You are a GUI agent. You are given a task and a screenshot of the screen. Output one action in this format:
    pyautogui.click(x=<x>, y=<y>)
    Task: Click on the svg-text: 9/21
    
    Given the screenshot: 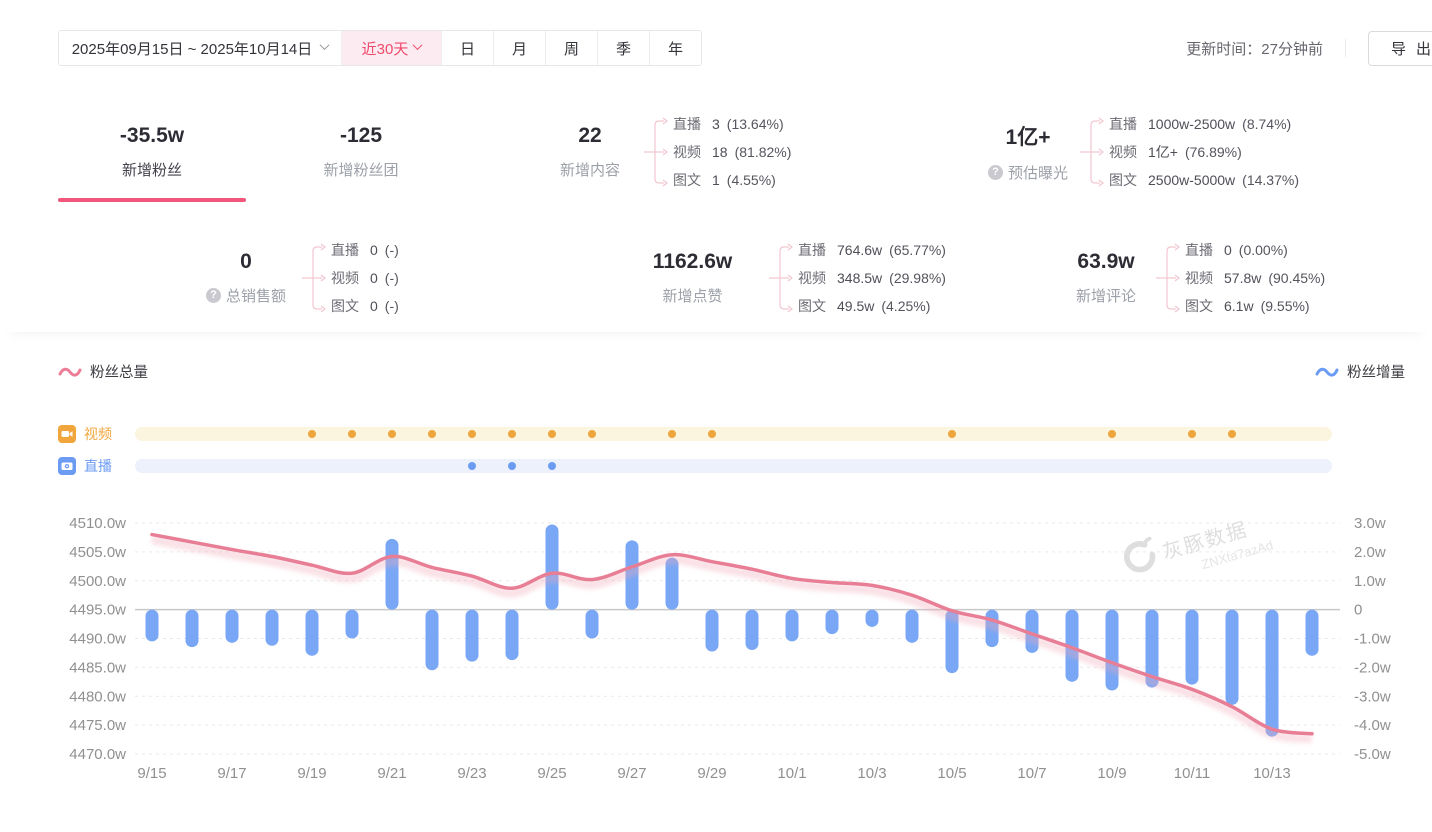 What is the action you would take?
    pyautogui.click(x=391, y=773)
    